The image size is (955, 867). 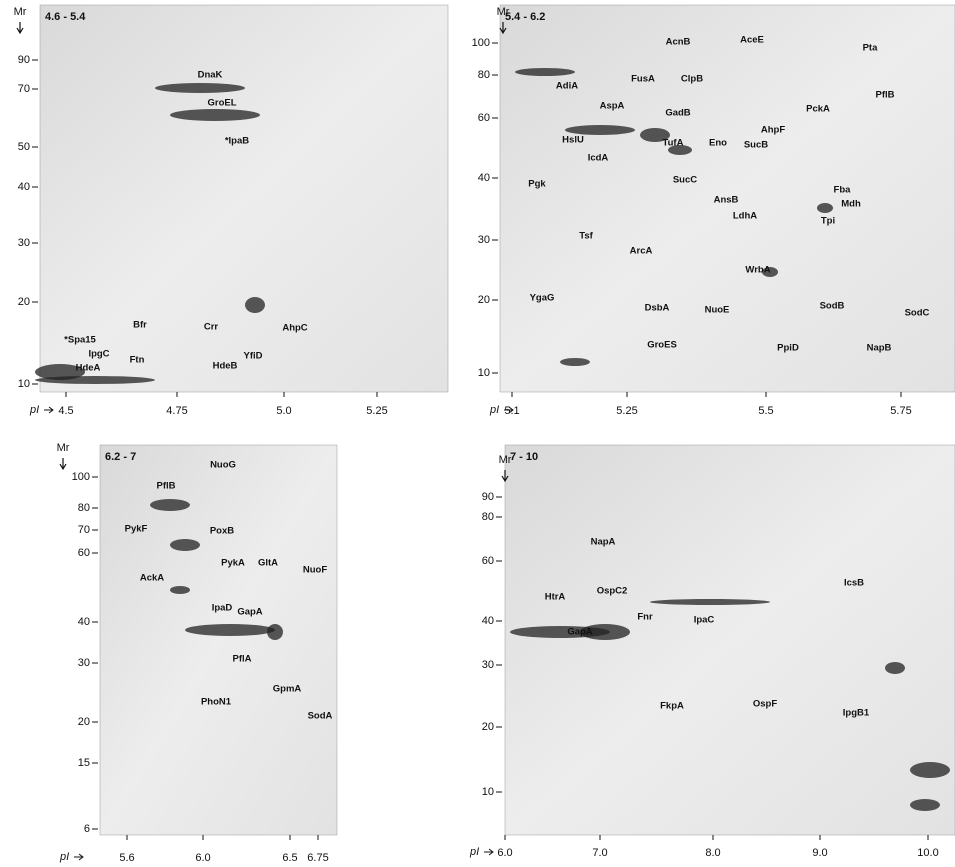 What do you see at coordinates (726, 200) in the screenshot?
I see `protein-label: AnsB` at bounding box center [726, 200].